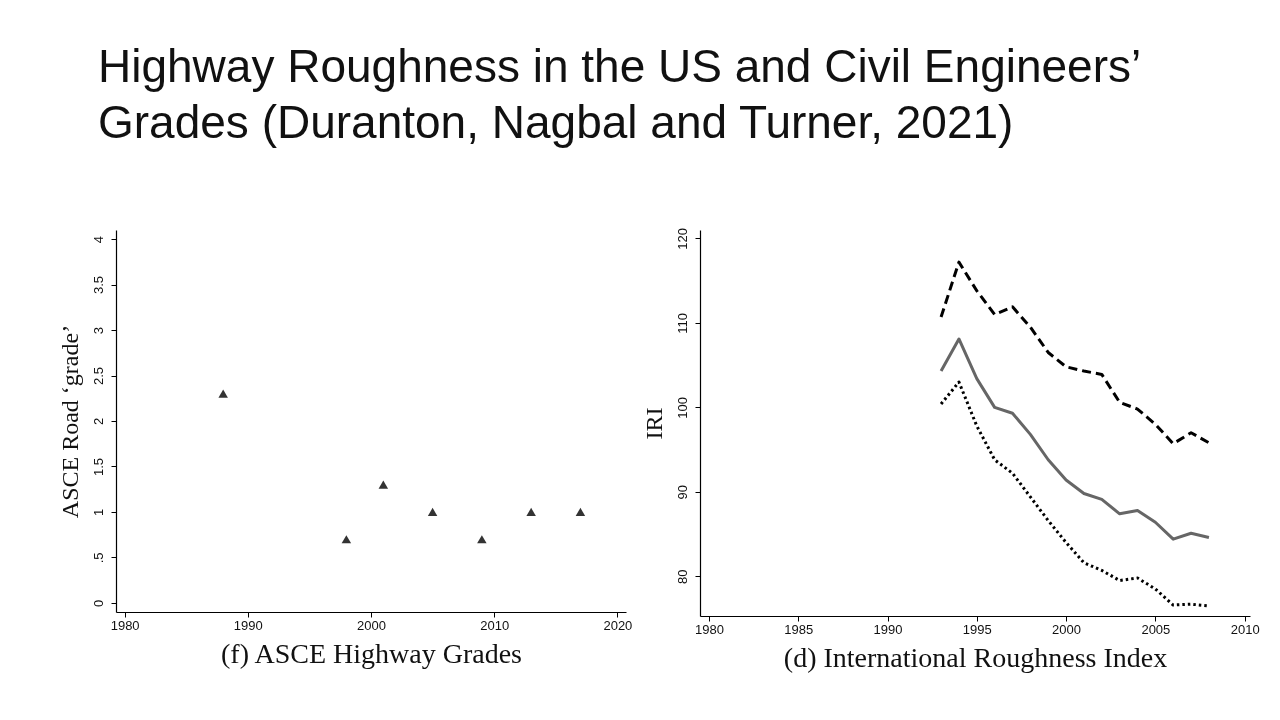 The height and width of the screenshot is (720, 1280). What do you see at coordinates (98, 421) in the screenshot?
I see `y-tick-label: 2` at bounding box center [98, 421].